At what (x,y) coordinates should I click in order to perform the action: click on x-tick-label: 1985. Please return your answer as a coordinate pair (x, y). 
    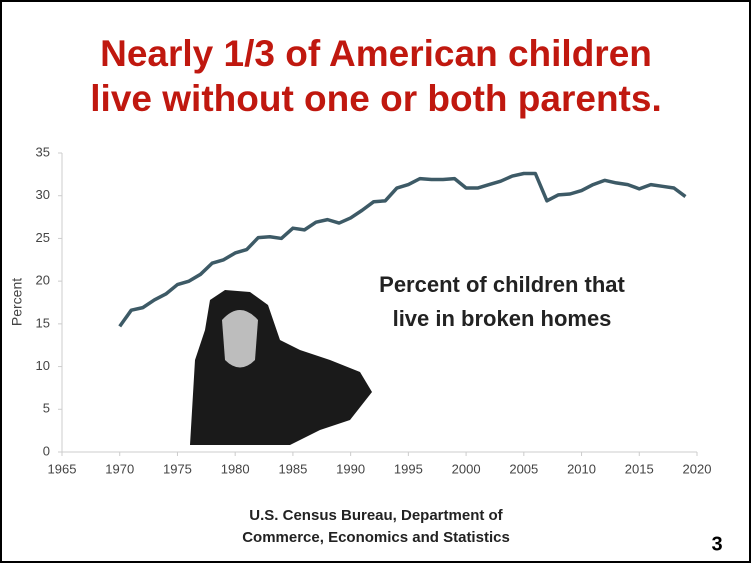
    Looking at the image, I should click on (292, 468).